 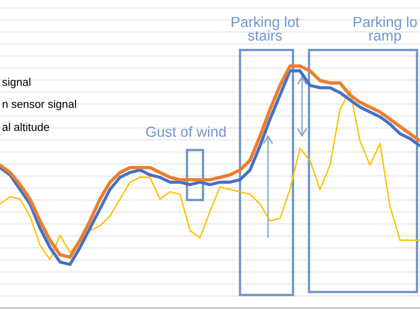 What do you see at coordinates (39, 105) in the screenshot?
I see `annotation: n sensor signal` at bounding box center [39, 105].